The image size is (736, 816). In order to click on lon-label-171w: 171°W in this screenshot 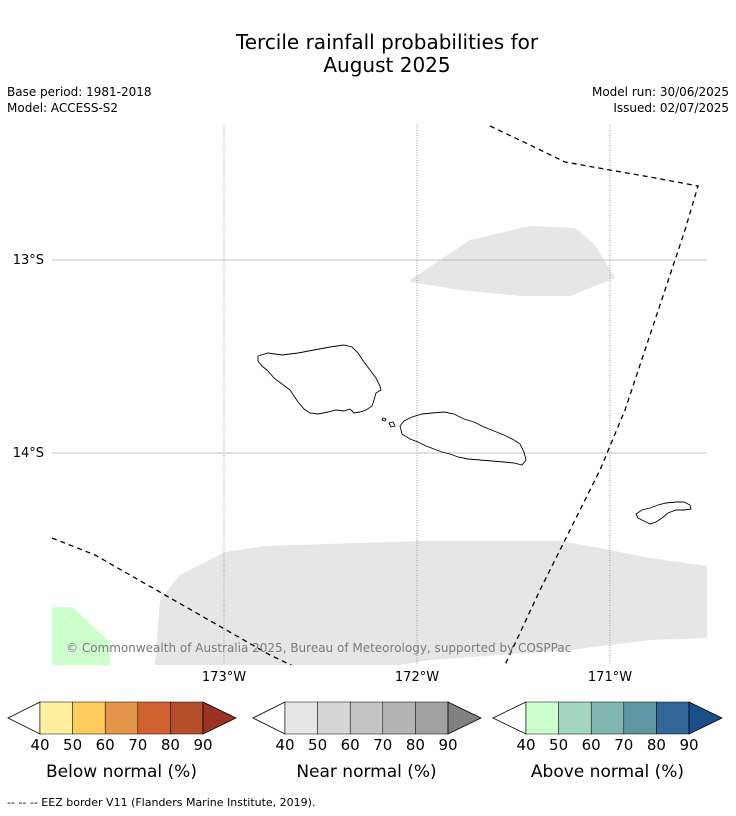, I will do `click(610, 677)`.